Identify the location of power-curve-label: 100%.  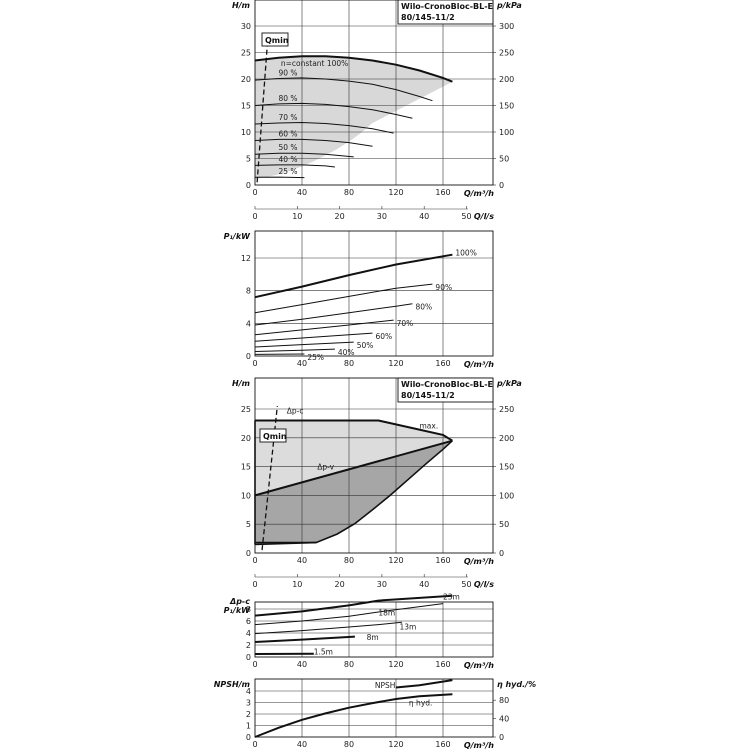
(465, 253).